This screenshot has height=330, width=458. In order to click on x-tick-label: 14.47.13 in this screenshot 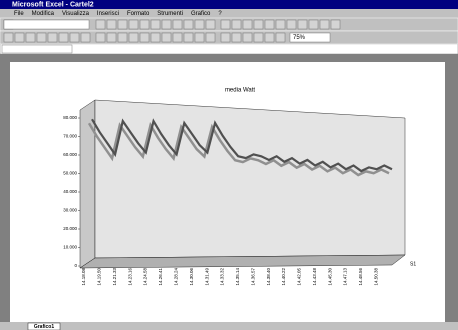, I will do `click(345, 277)`.